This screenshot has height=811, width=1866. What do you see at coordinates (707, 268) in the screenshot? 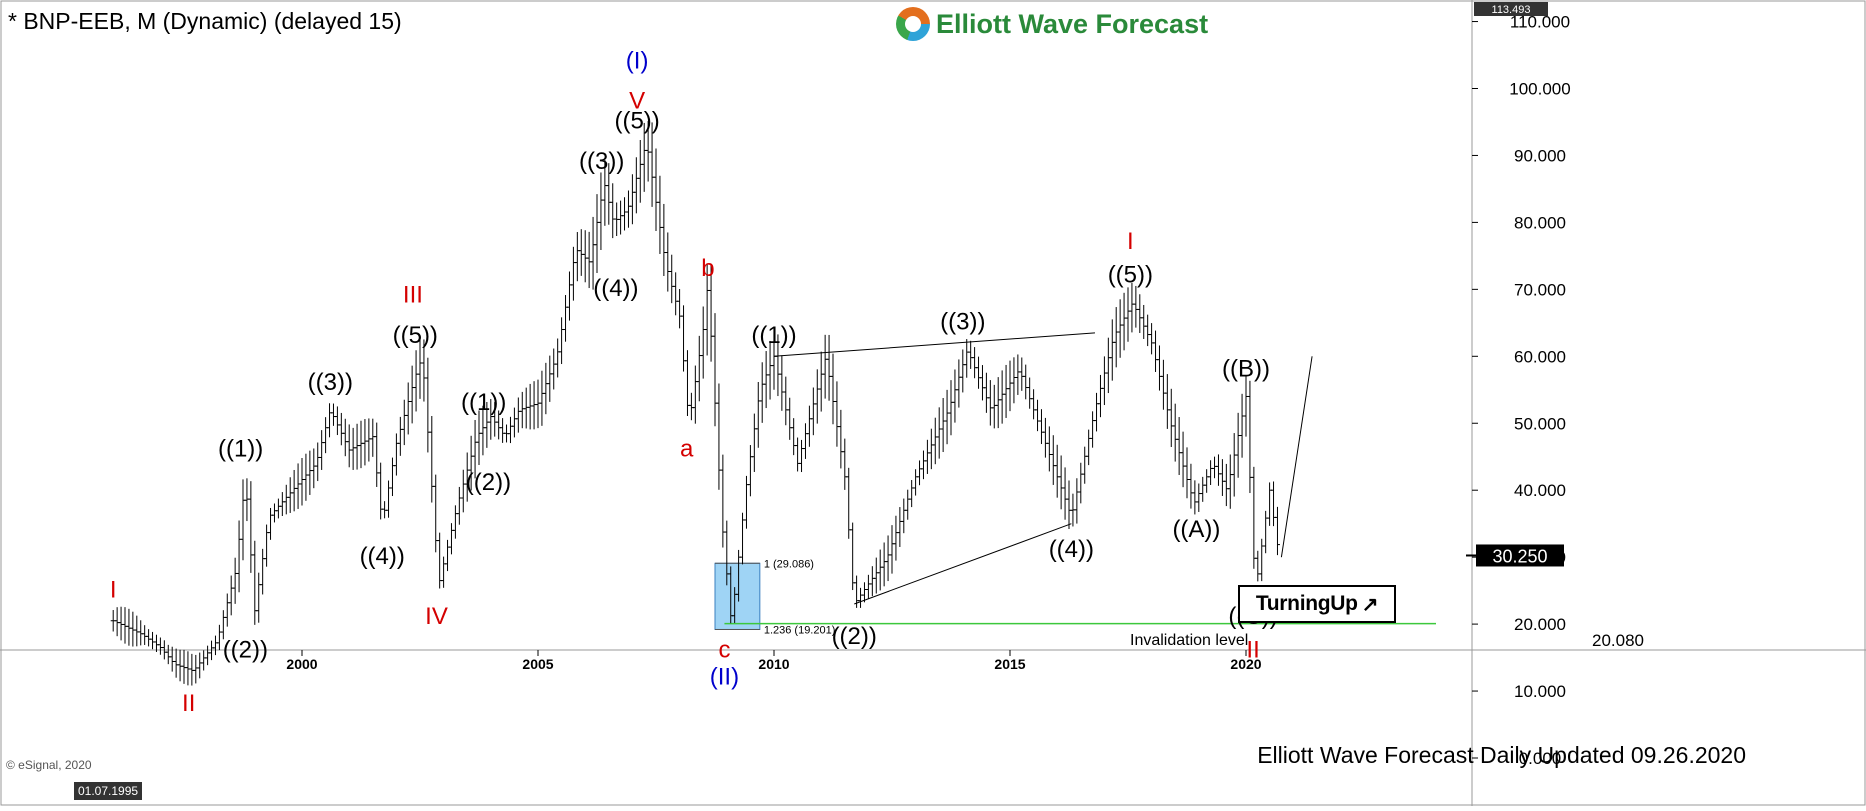
I see `wave-label: b` at bounding box center [707, 268].